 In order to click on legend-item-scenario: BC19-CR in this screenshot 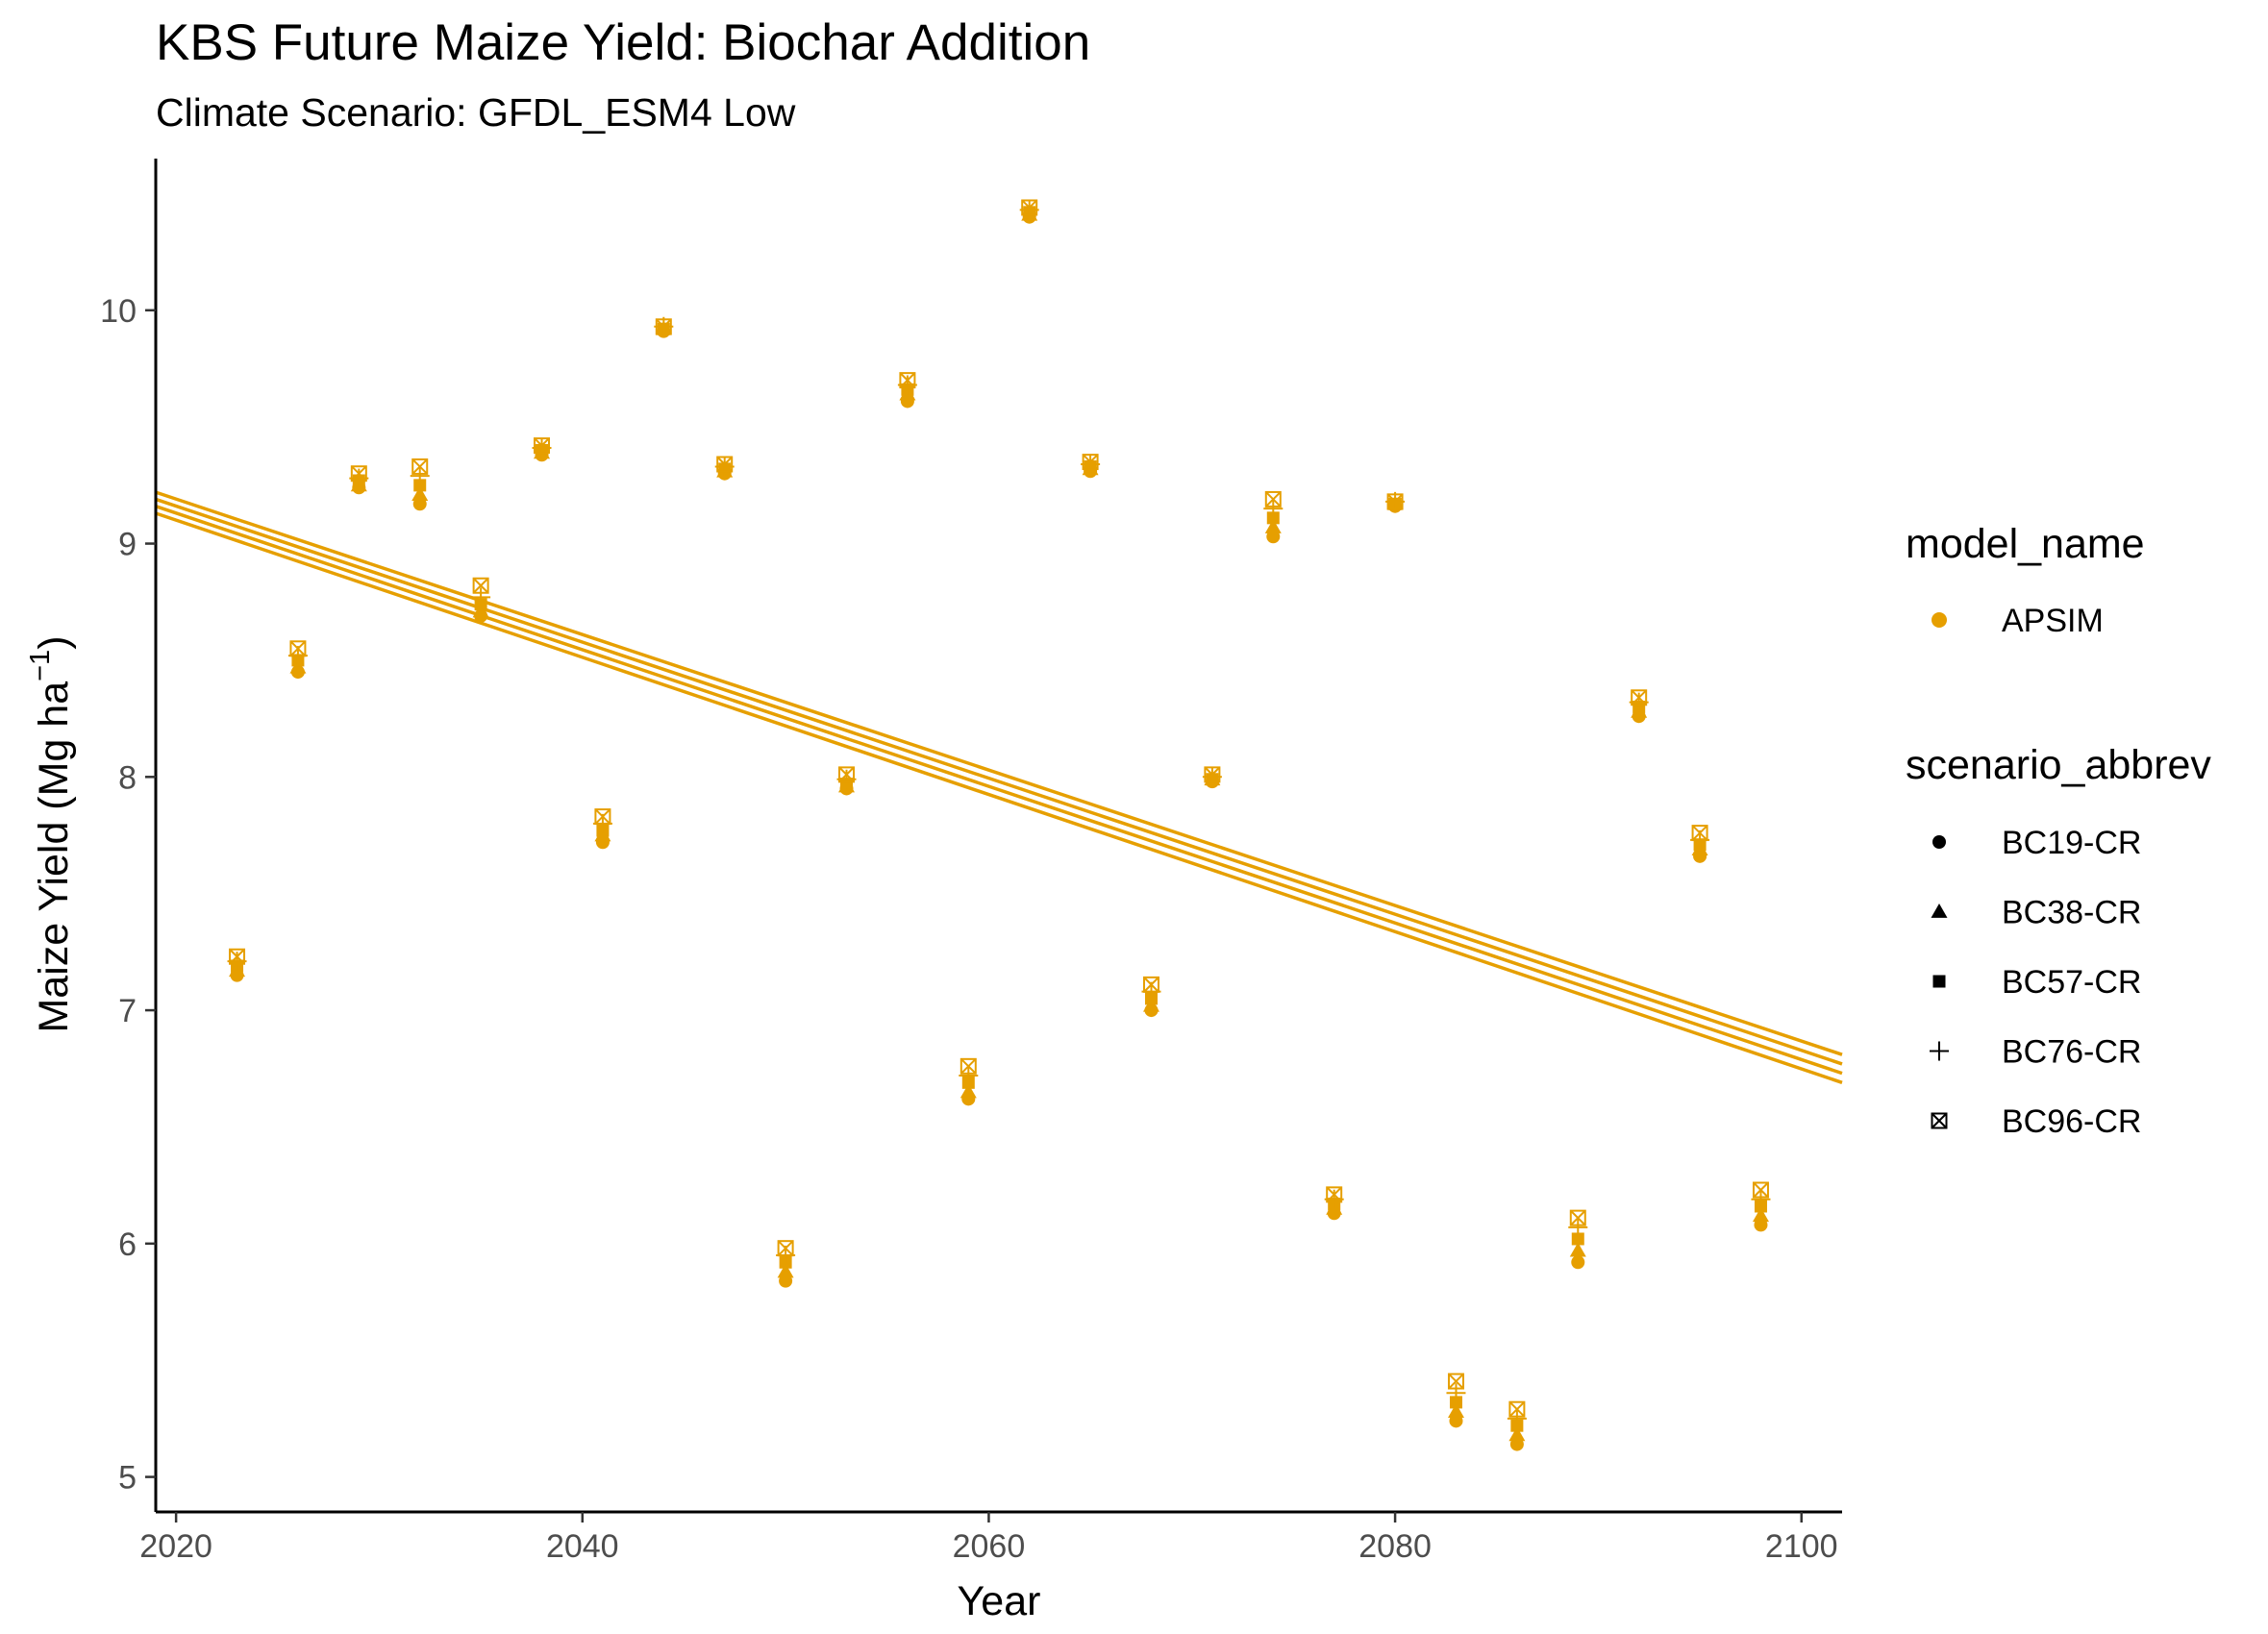, I will do `click(2036, 843)`.